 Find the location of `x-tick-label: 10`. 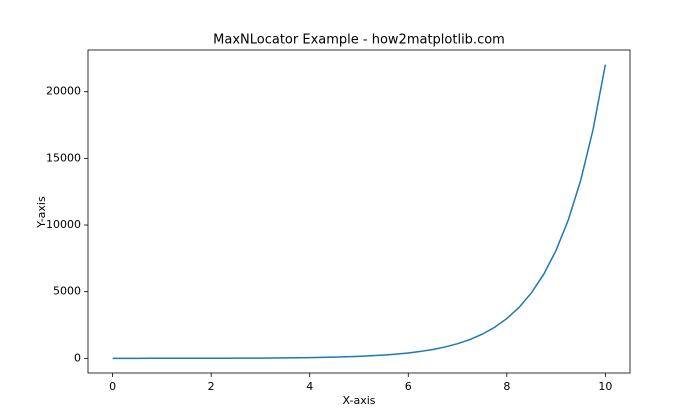

x-tick-label: 10 is located at coordinates (605, 386).